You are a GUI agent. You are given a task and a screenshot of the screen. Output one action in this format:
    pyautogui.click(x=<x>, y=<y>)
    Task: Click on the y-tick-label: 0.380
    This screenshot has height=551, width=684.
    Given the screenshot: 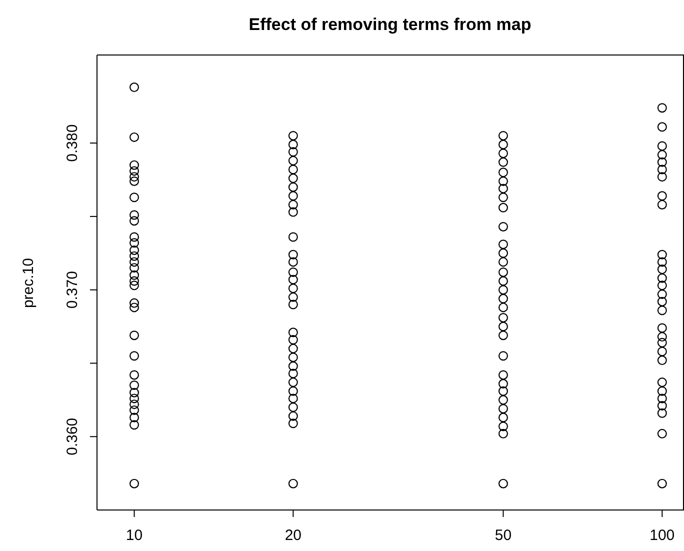 What is the action you would take?
    pyautogui.click(x=72, y=143)
    